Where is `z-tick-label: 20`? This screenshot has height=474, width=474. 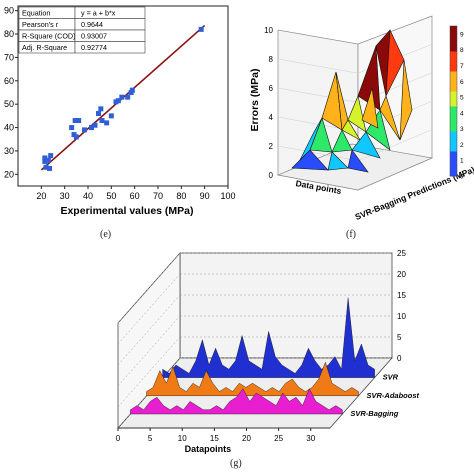 z-tick-label: 20 is located at coordinates (401, 274).